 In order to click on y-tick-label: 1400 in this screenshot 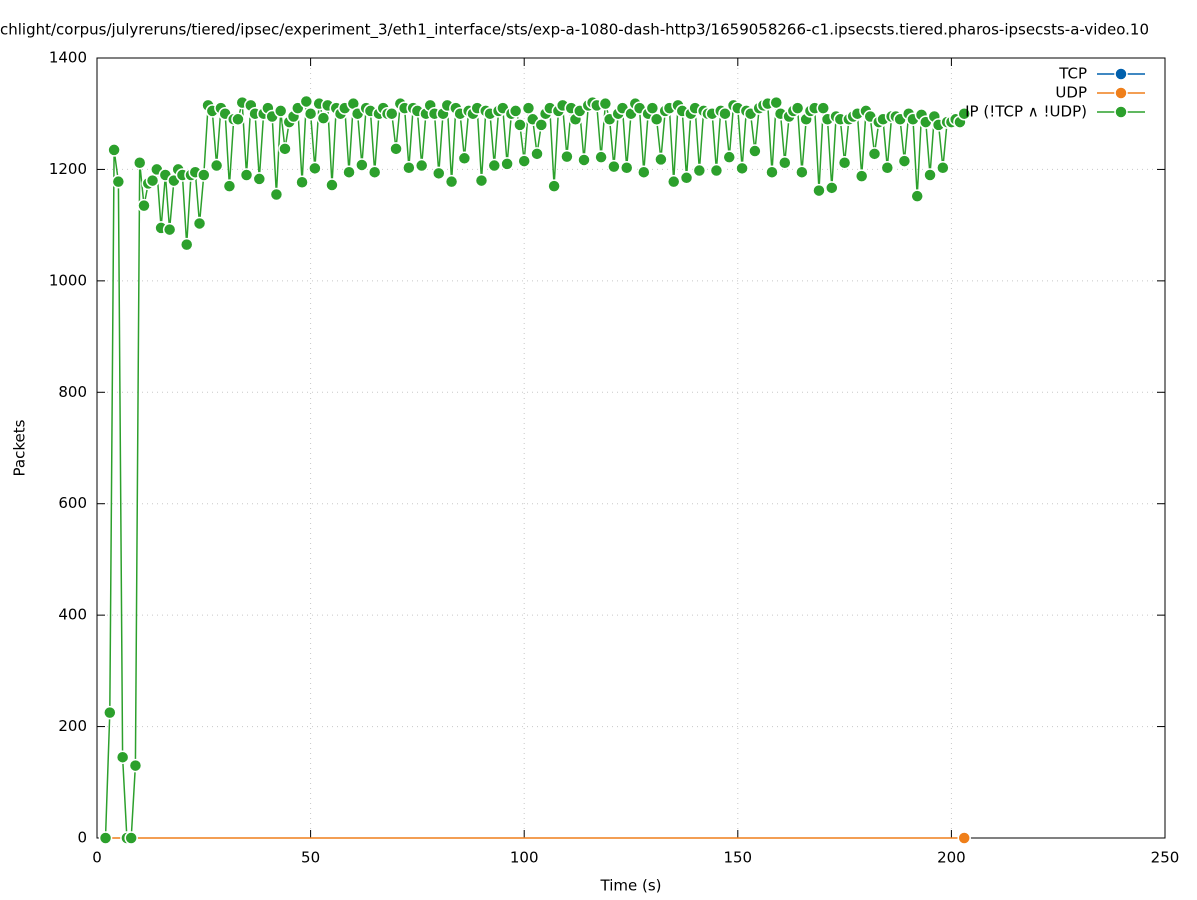, I will do `click(68, 58)`.